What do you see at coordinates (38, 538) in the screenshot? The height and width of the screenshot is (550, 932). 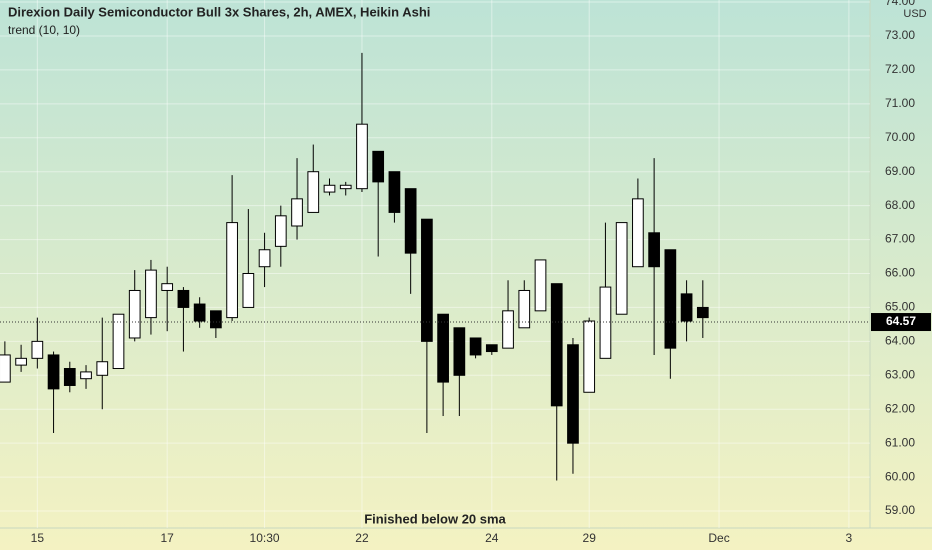 I see `x-tick-label: 15` at bounding box center [38, 538].